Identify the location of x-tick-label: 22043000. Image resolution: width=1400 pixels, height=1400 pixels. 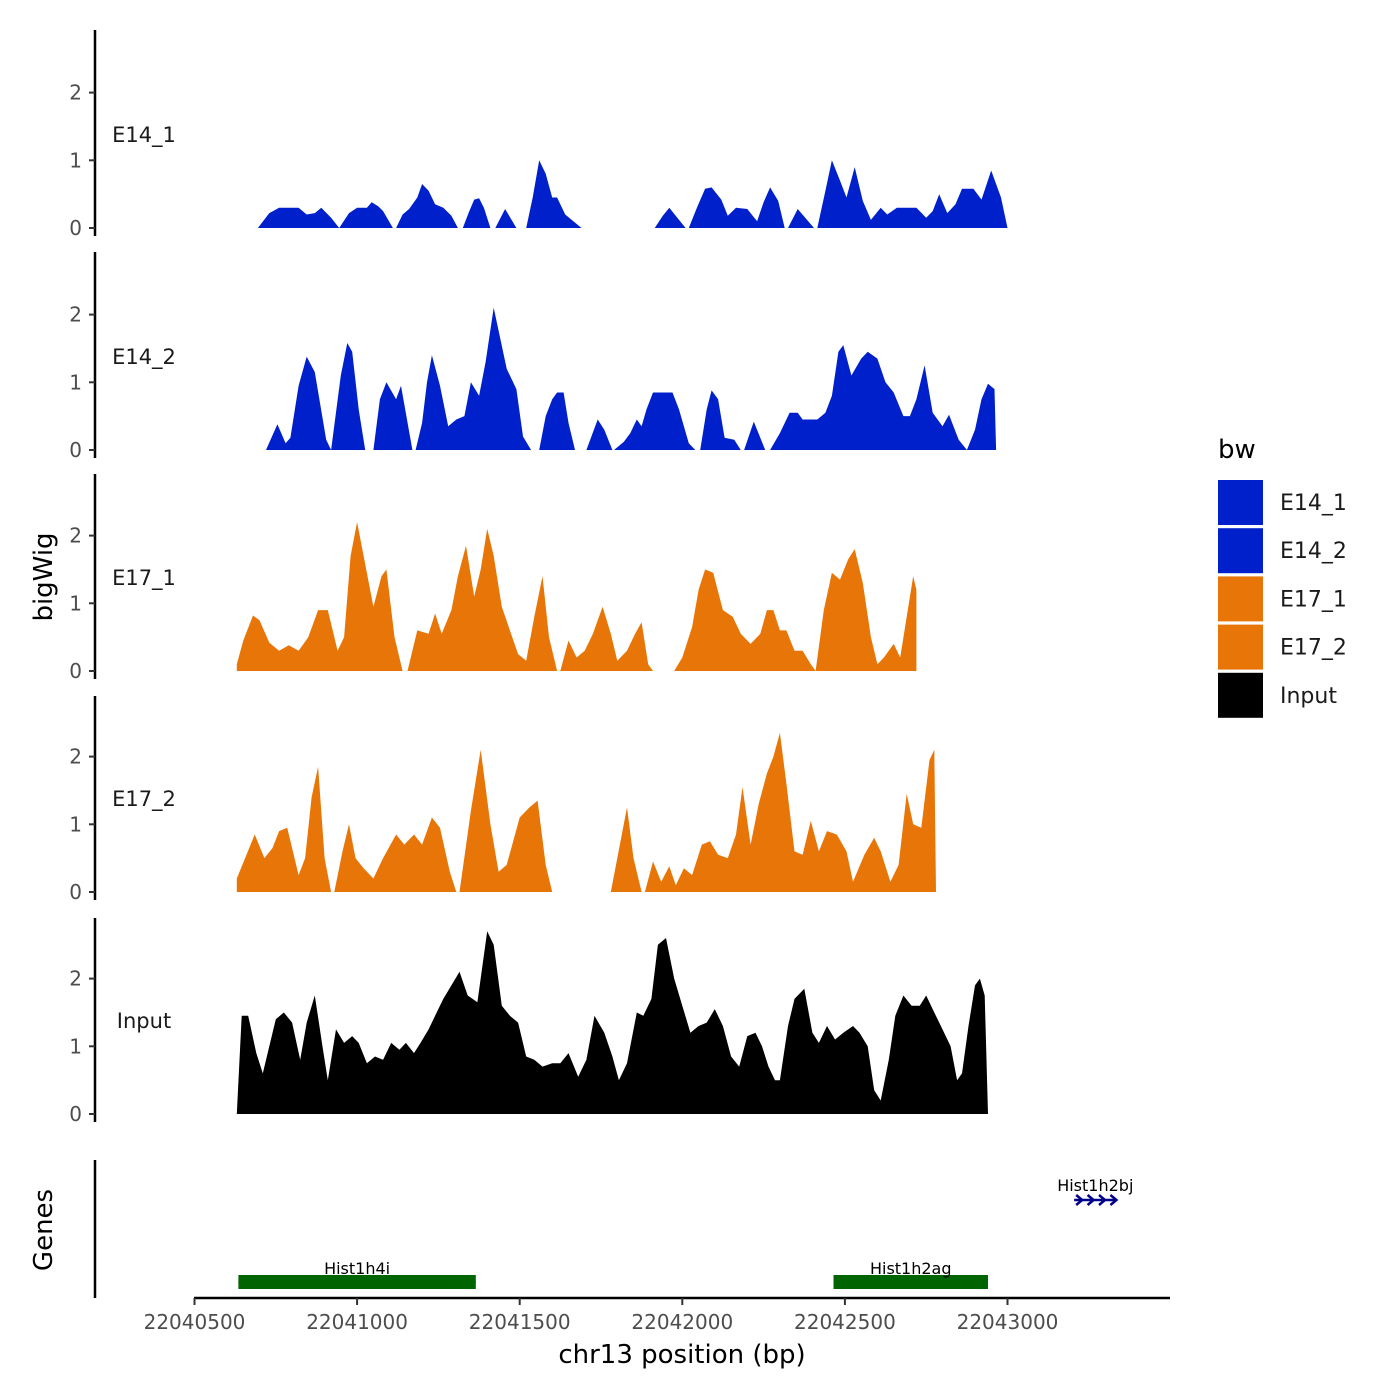
(1008, 1322).